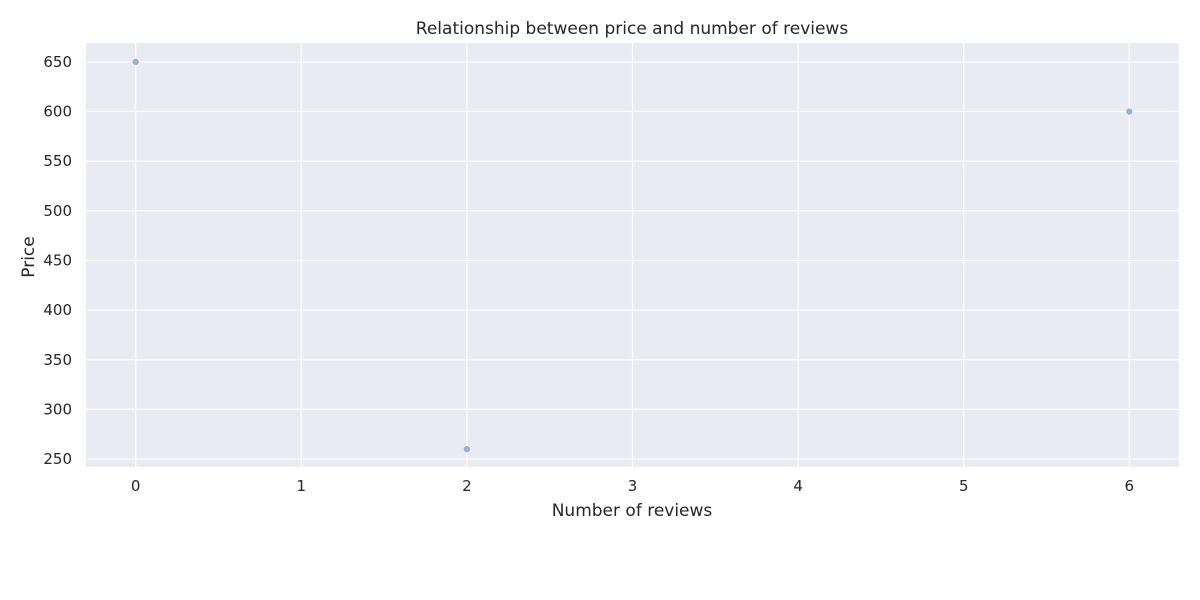  What do you see at coordinates (57, 310) in the screenshot?
I see `y-tick-label: 400` at bounding box center [57, 310].